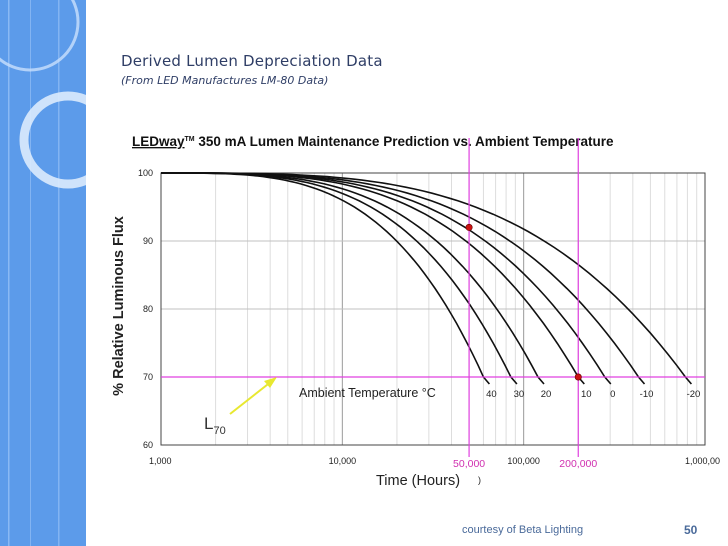  What do you see at coordinates (160, 461) in the screenshot?
I see `x-tick-label: 1,000` at bounding box center [160, 461].